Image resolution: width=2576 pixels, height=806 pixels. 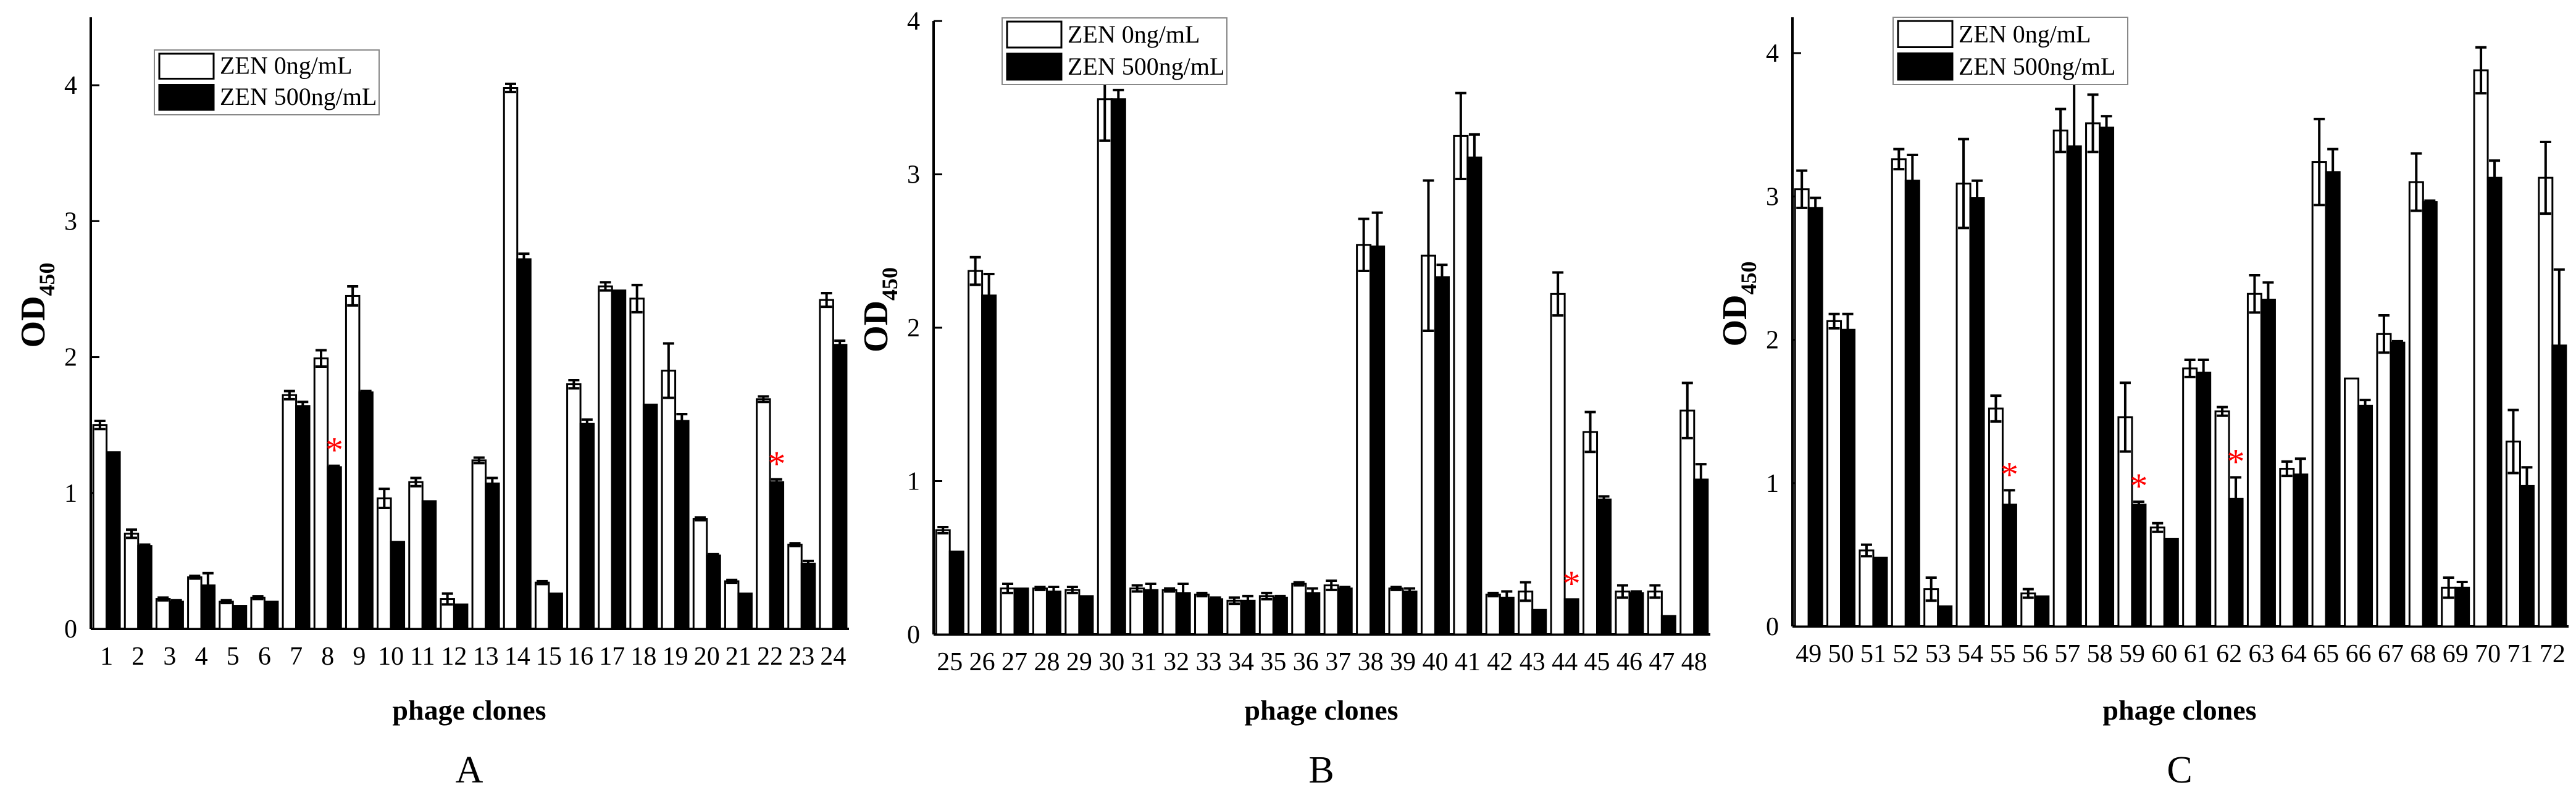 I want to click on x-tick-label: 38, so click(x=1371, y=662).